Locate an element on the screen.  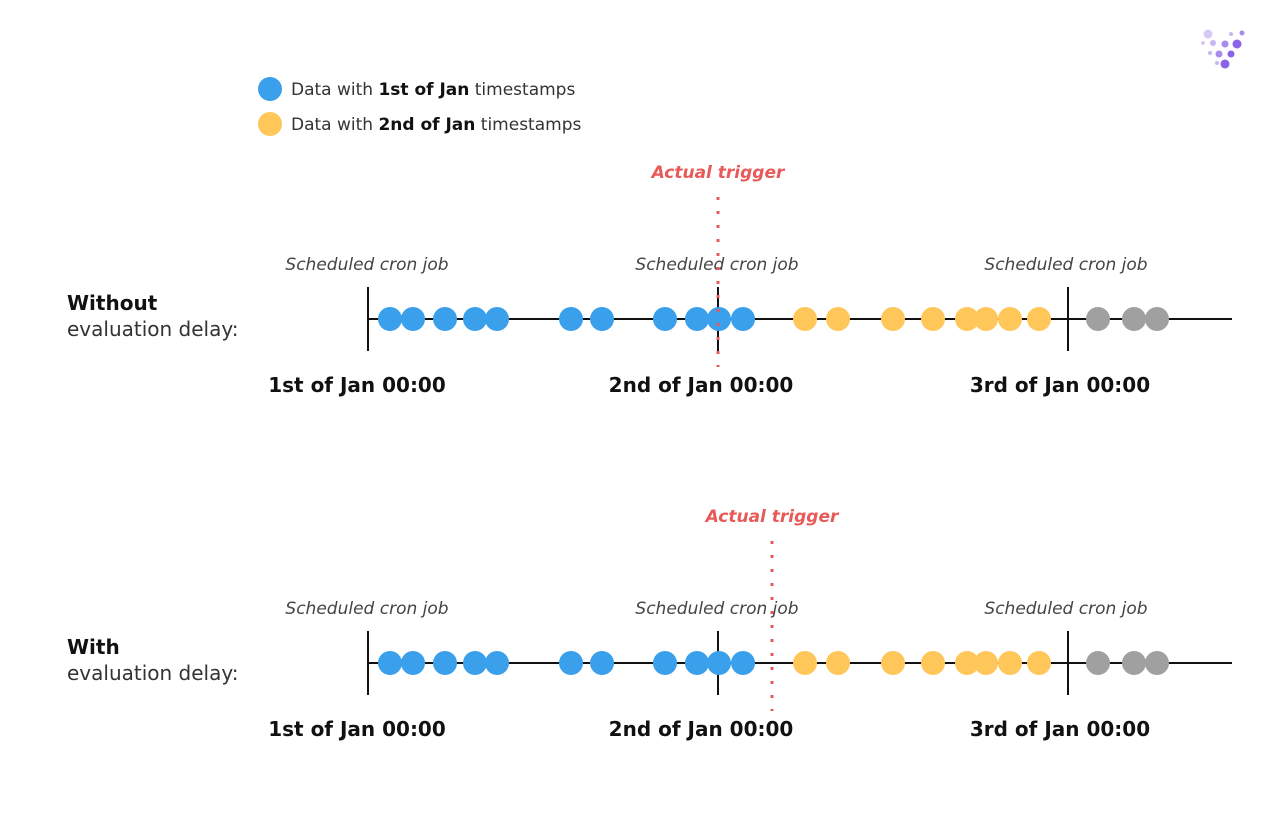
row-subtitle-with: evaluation delay: is located at coordinates (152, 673).